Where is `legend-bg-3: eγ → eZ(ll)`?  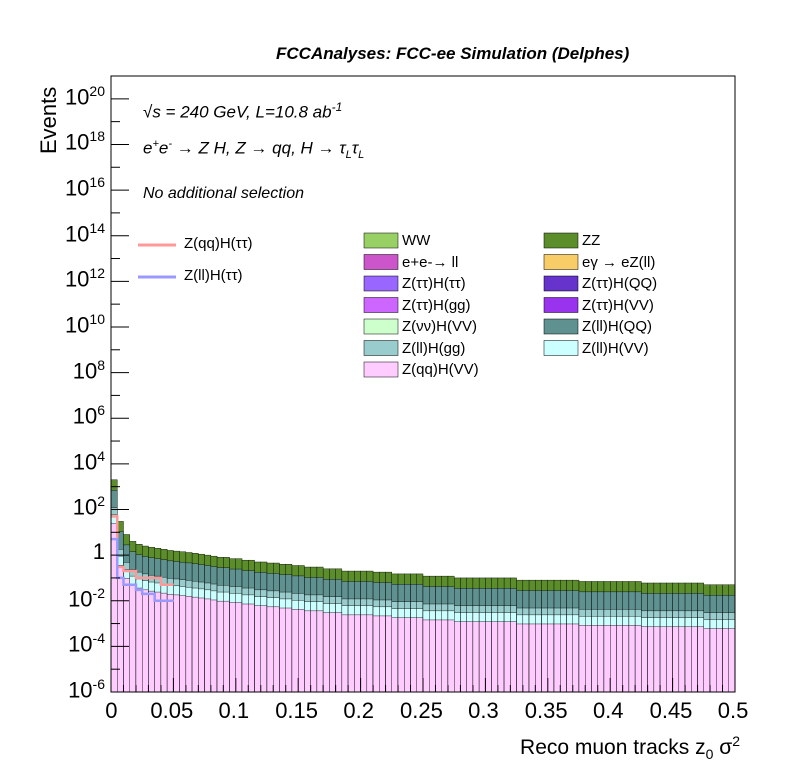
legend-bg-3: eγ → eZ(ll) is located at coordinates (619, 262).